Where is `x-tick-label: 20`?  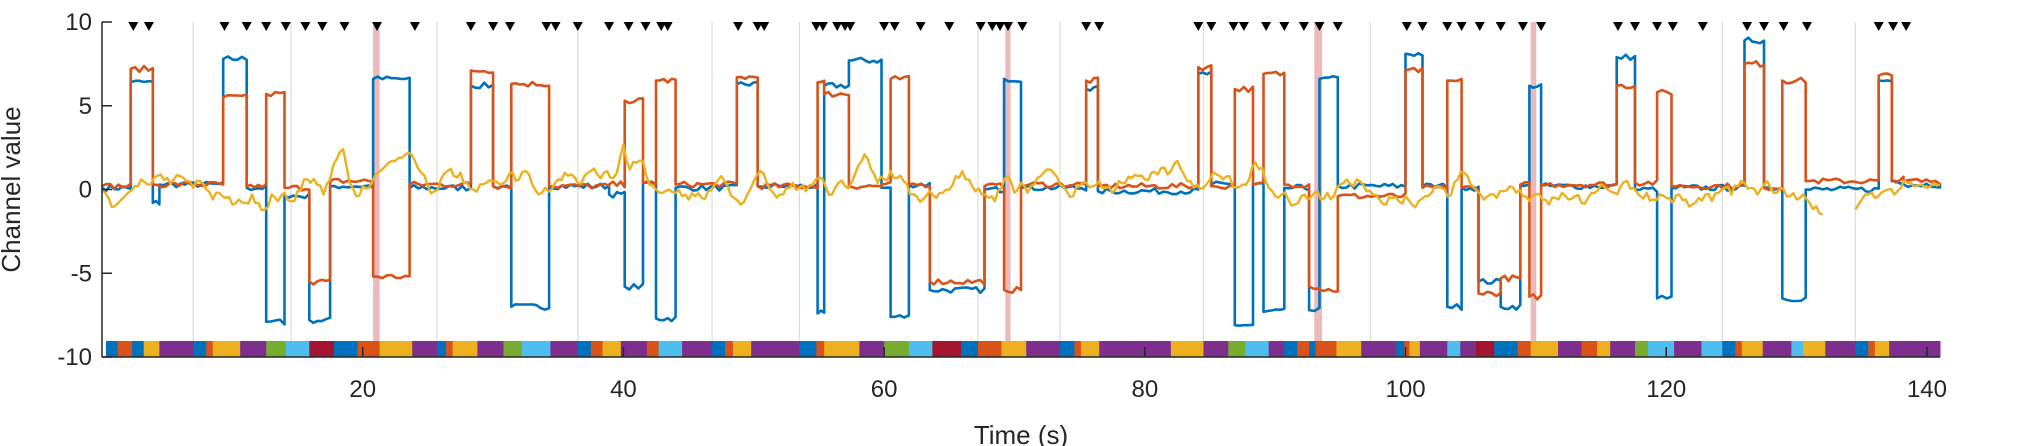 x-tick-label: 20 is located at coordinates (362, 389).